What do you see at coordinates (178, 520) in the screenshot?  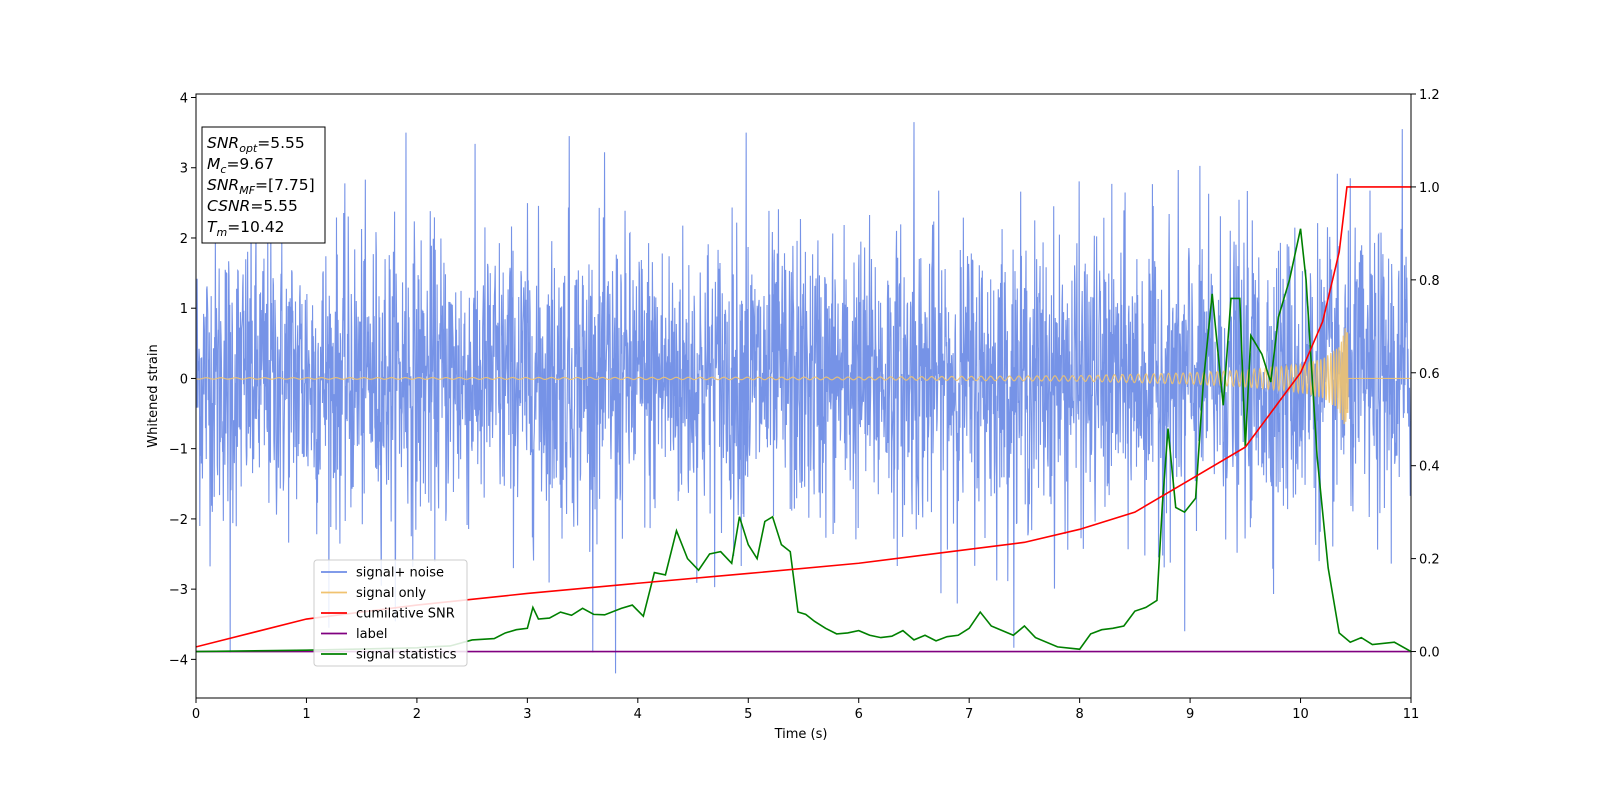 I see `y-tick-label: −2` at bounding box center [178, 520].